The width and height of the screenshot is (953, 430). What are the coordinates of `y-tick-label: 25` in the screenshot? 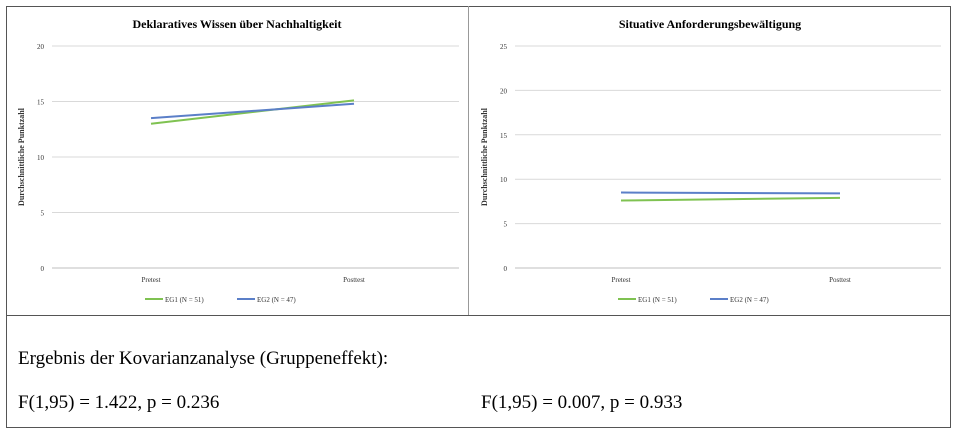 It's located at (504, 47).